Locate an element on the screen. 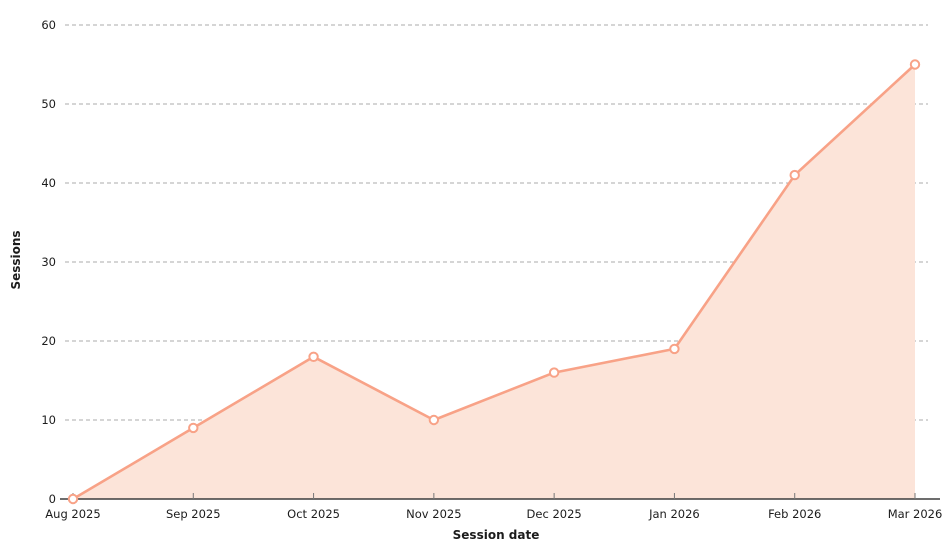  x-tick-label-6: Feb 2026 is located at coordinates (794, 514).